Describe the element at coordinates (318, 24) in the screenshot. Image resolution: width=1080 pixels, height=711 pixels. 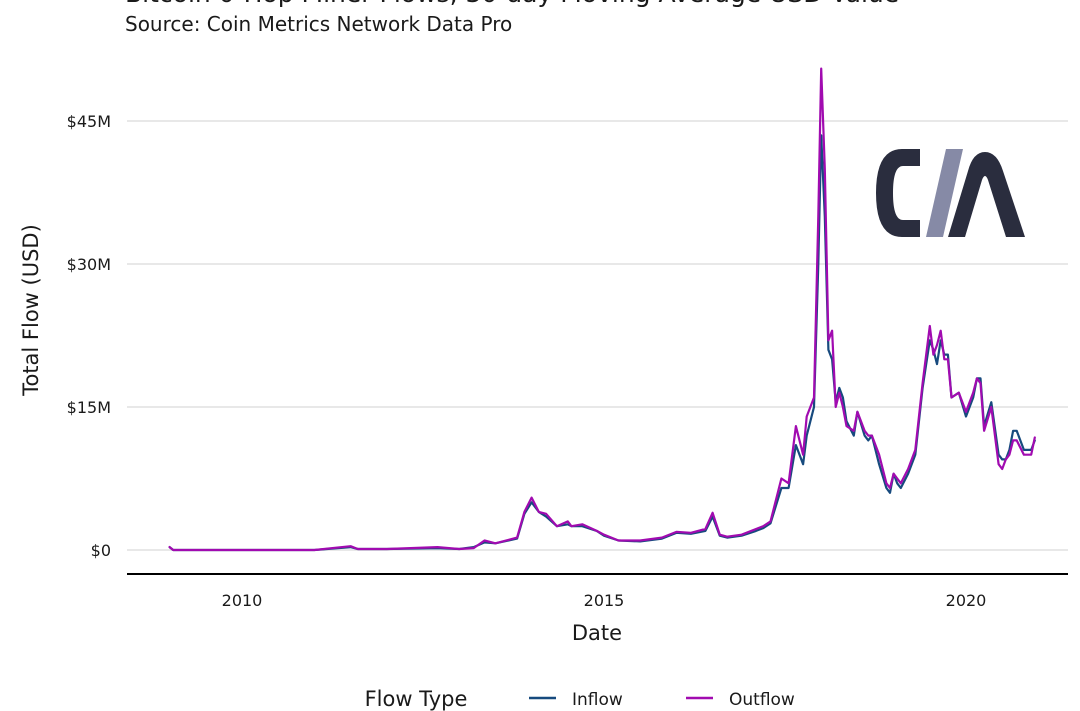
I see `chart-subtitle: Source: Coin Metrics Network Data Pro` at that location.